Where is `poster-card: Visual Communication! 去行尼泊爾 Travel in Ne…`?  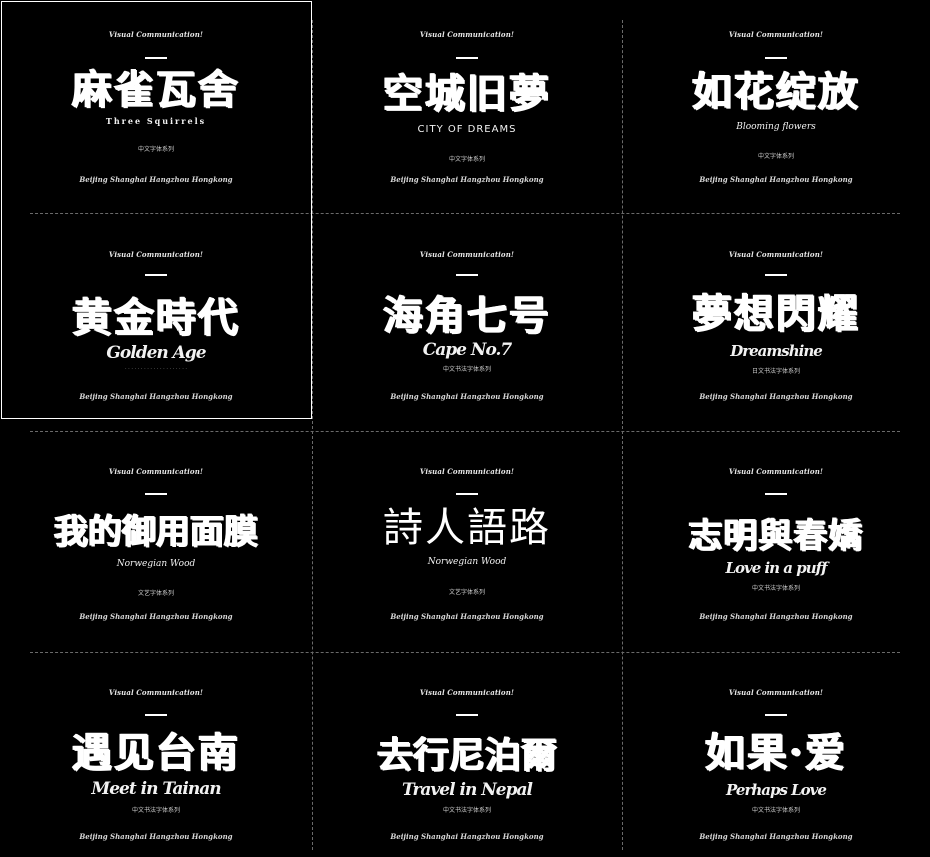 poster-card: Visual Communication! 去行尼泊爾 Travel in Ne… is located at coordinates (467, 755).